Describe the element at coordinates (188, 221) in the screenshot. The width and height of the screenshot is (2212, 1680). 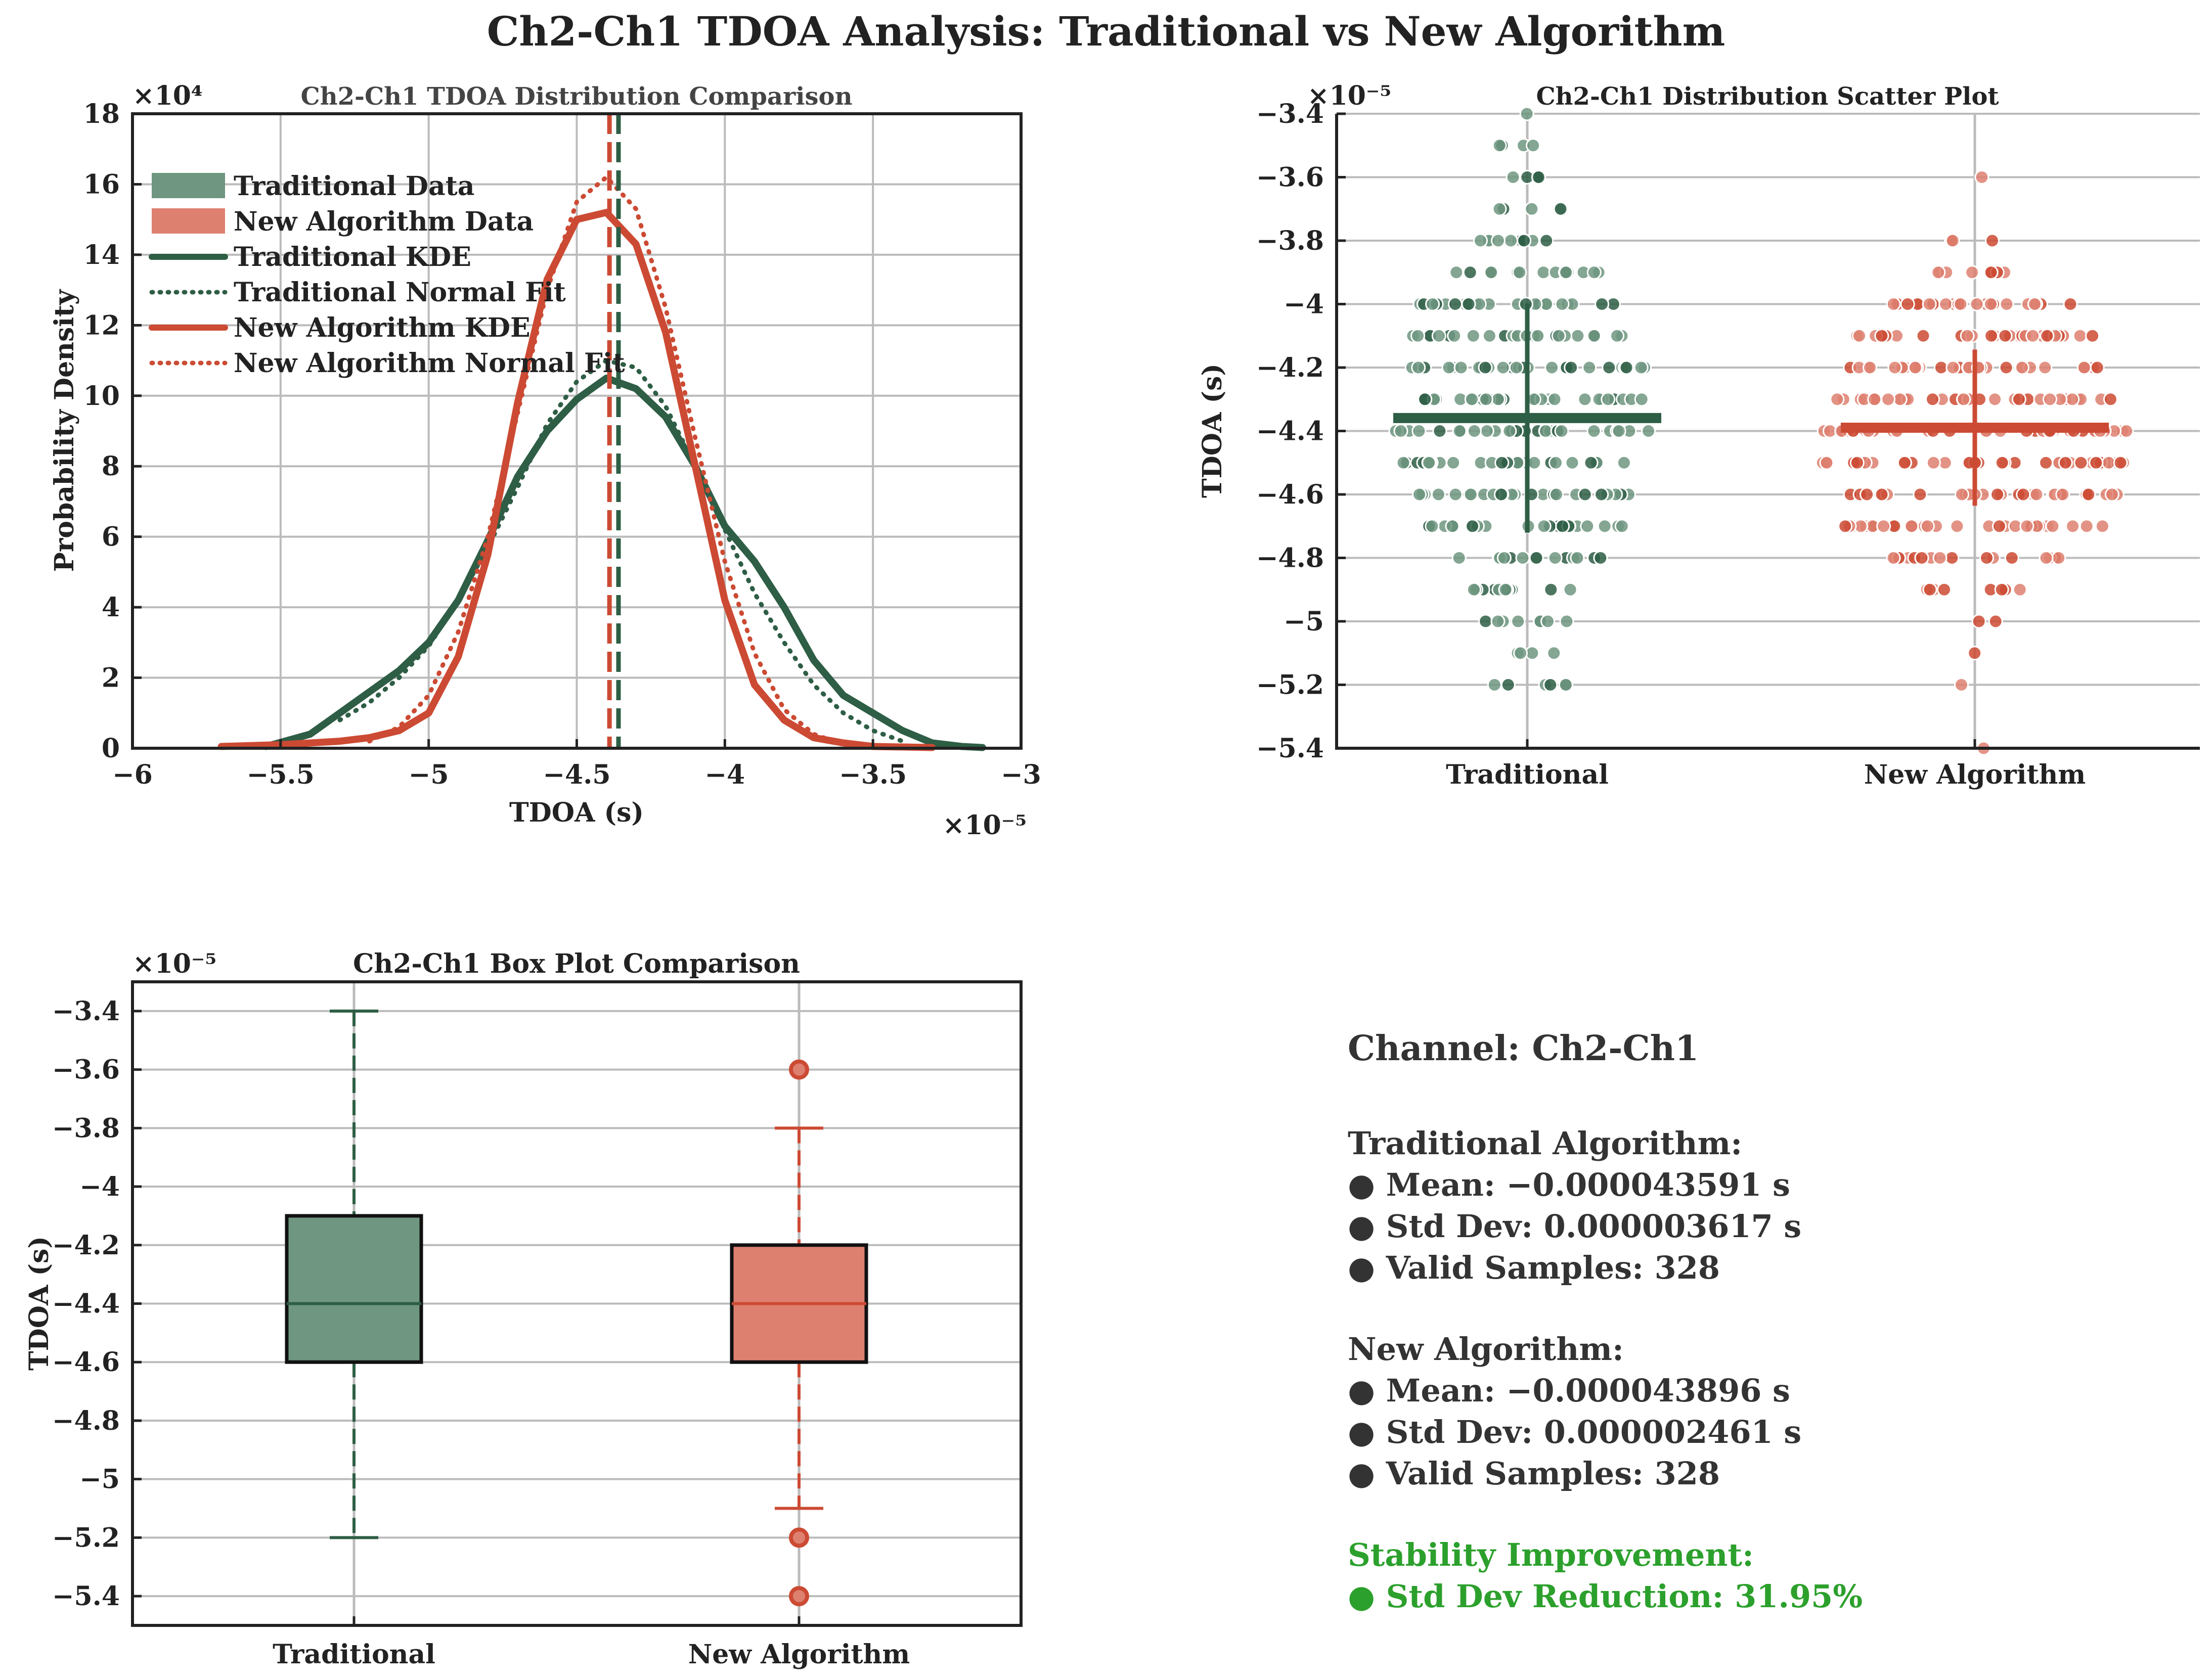
I see `legend-swatch-new-algorithm-data` at that location.